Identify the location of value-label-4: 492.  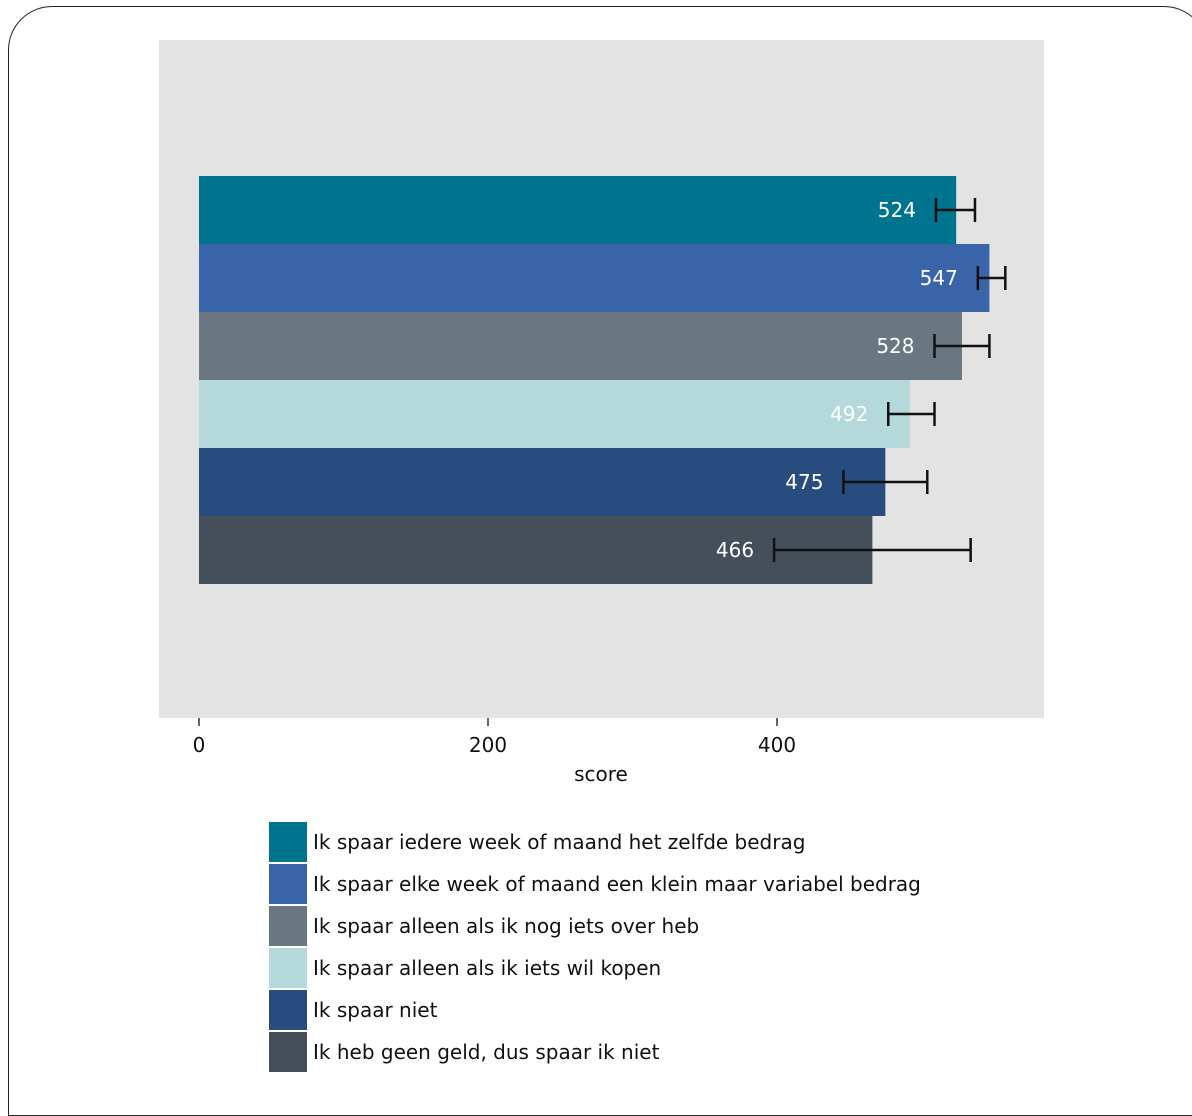
(849, 414).